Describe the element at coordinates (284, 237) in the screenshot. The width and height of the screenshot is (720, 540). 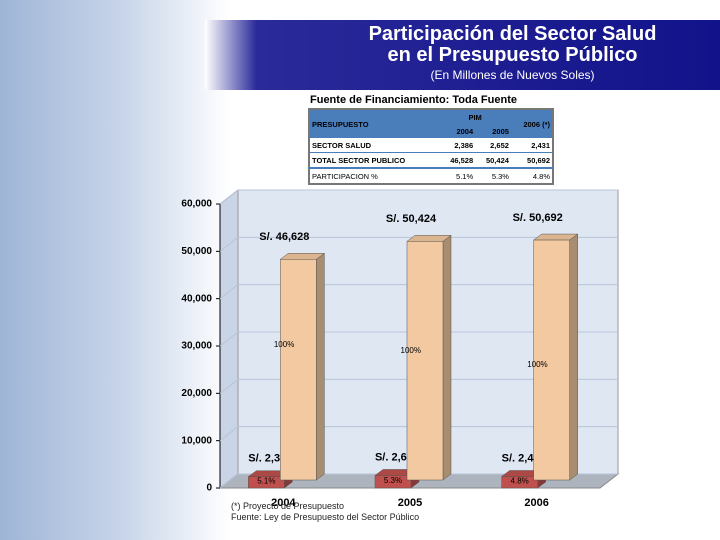
I see `value-label: S/. 46,628` at that location.